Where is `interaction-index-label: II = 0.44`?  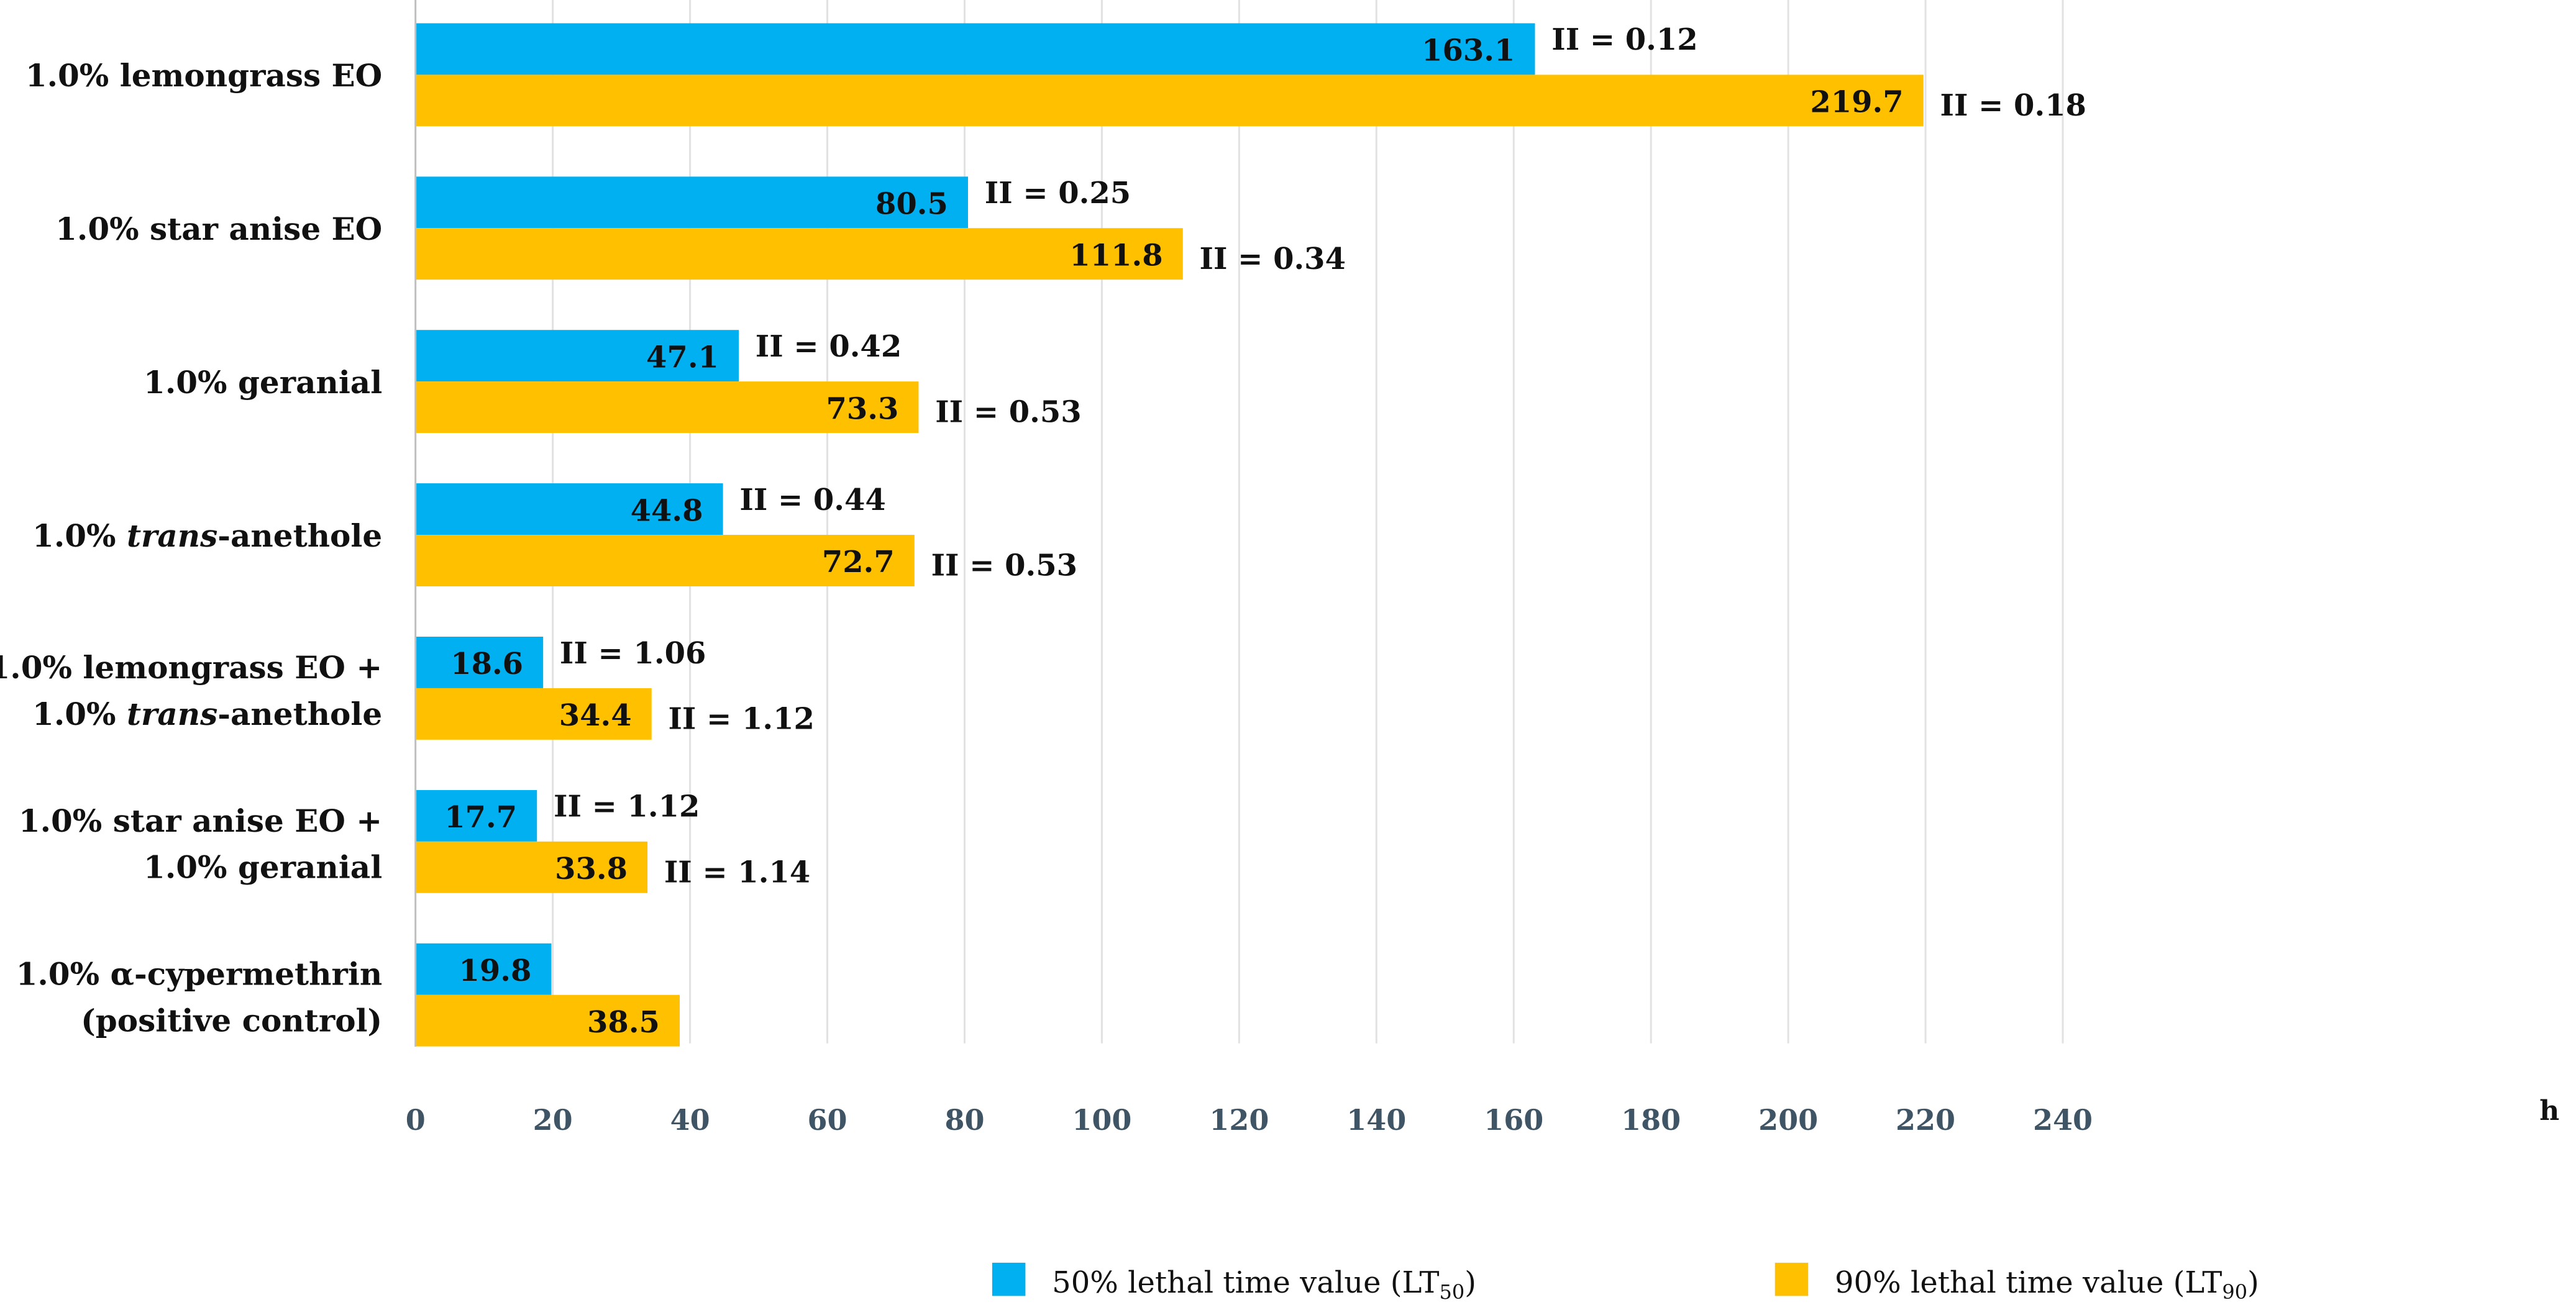 interaction-index-label: II = 0.44 is located at coordinates (812, 500).